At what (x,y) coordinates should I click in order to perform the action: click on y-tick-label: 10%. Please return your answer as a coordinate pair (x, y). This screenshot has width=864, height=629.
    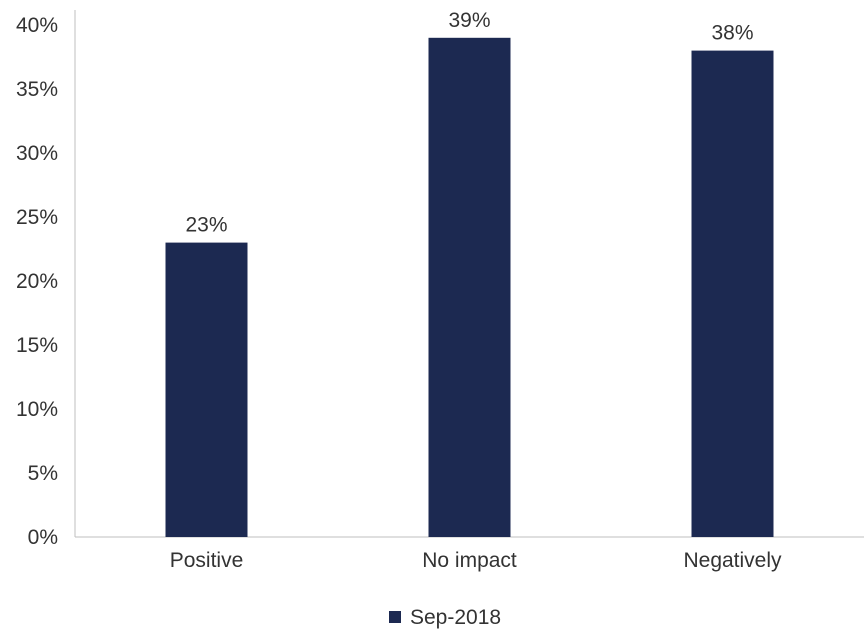
    Looking at the image, I should click on (37, 409).